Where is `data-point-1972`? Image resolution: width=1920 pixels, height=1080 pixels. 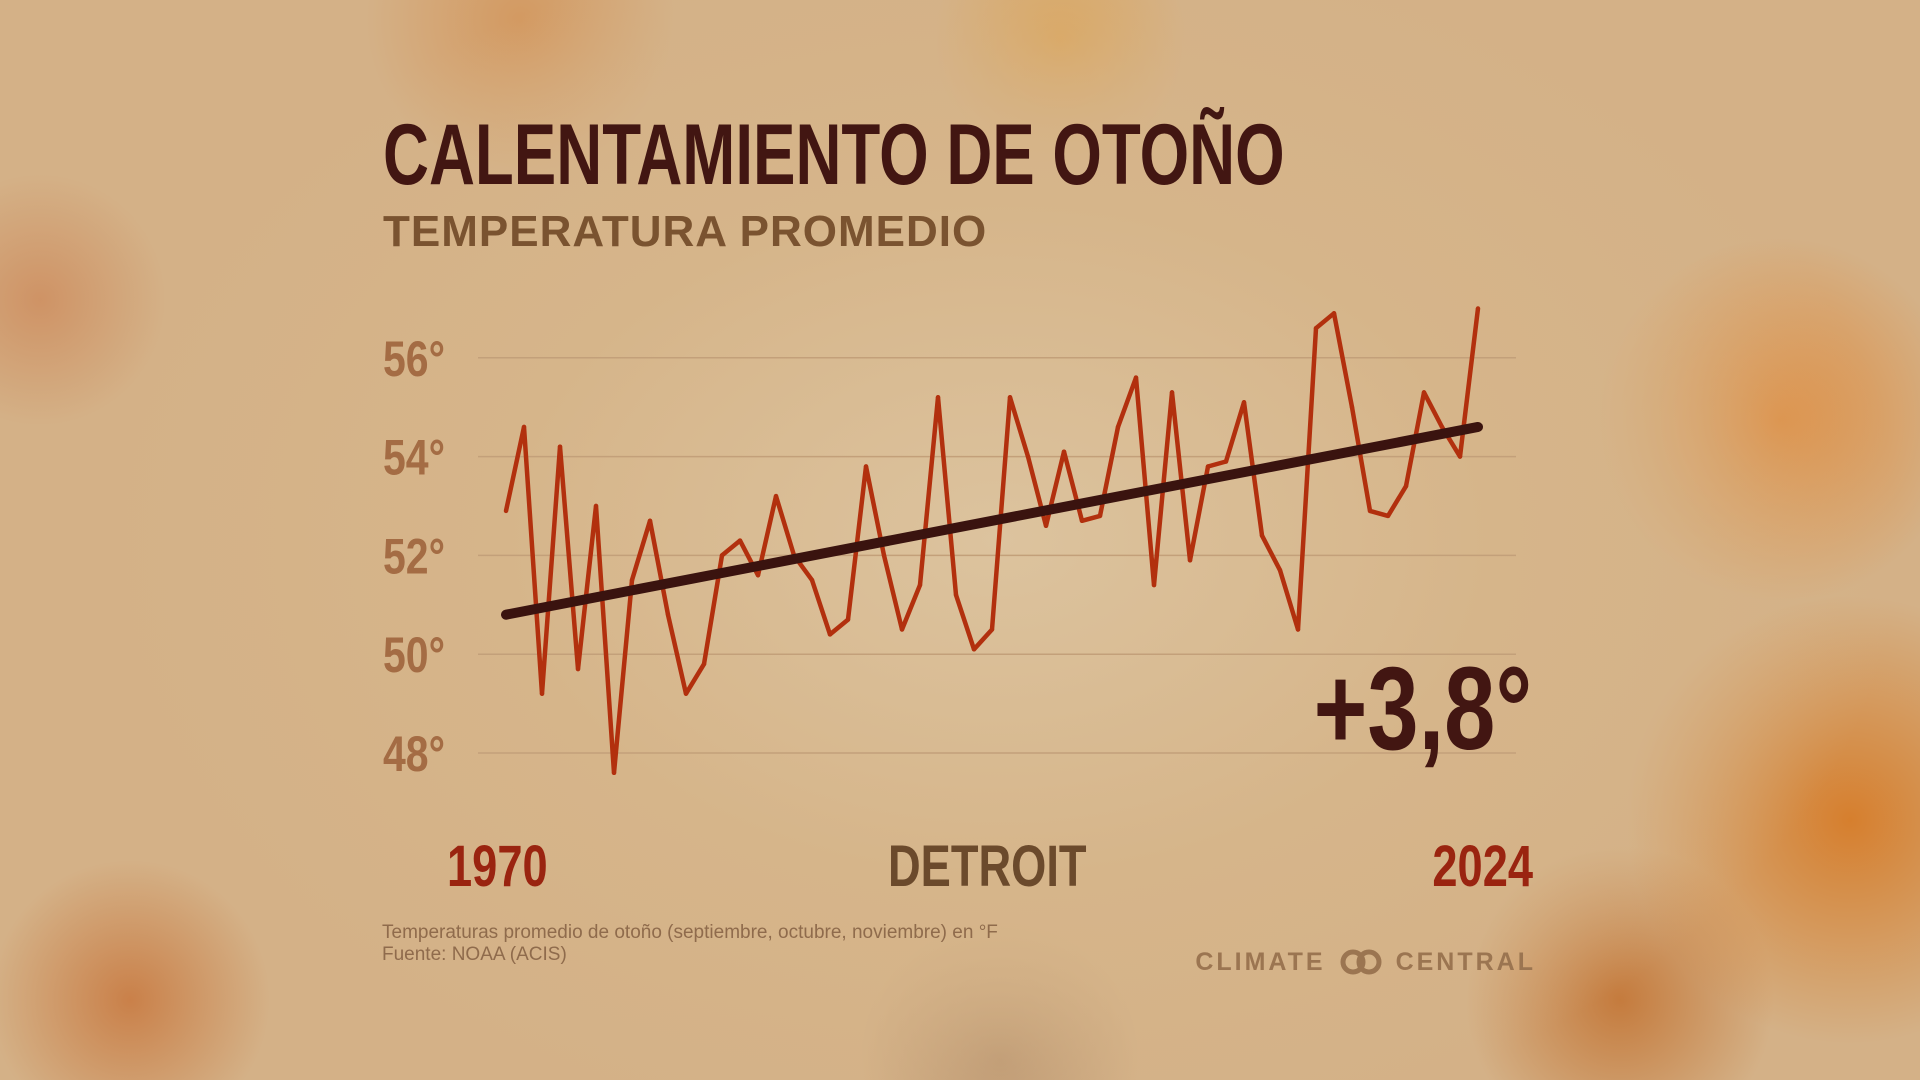
data-point-1972 is located at coordinates (542, 693).